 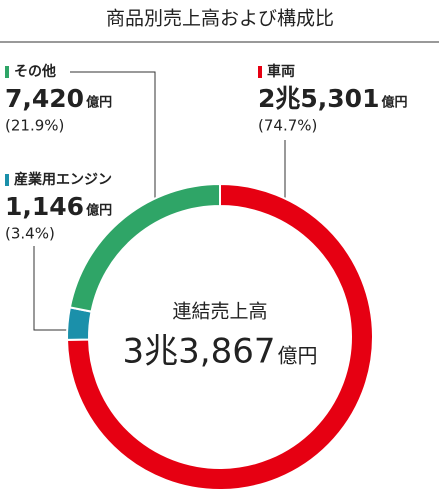 What do you see at coordinates (34, 126) in the screenshot?
I see `percent-label: (21.9%)` at bounding box center [34, 126].